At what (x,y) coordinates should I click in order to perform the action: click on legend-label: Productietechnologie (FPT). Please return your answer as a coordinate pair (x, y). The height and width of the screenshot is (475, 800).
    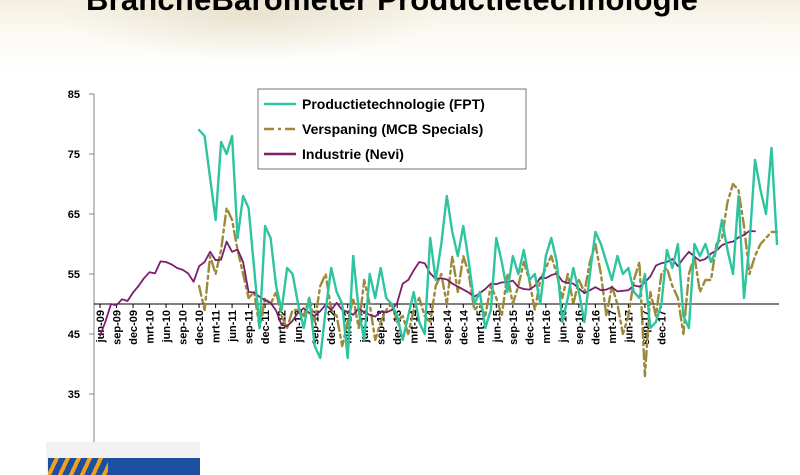
    Looking at the image, I should click on (393, 104).